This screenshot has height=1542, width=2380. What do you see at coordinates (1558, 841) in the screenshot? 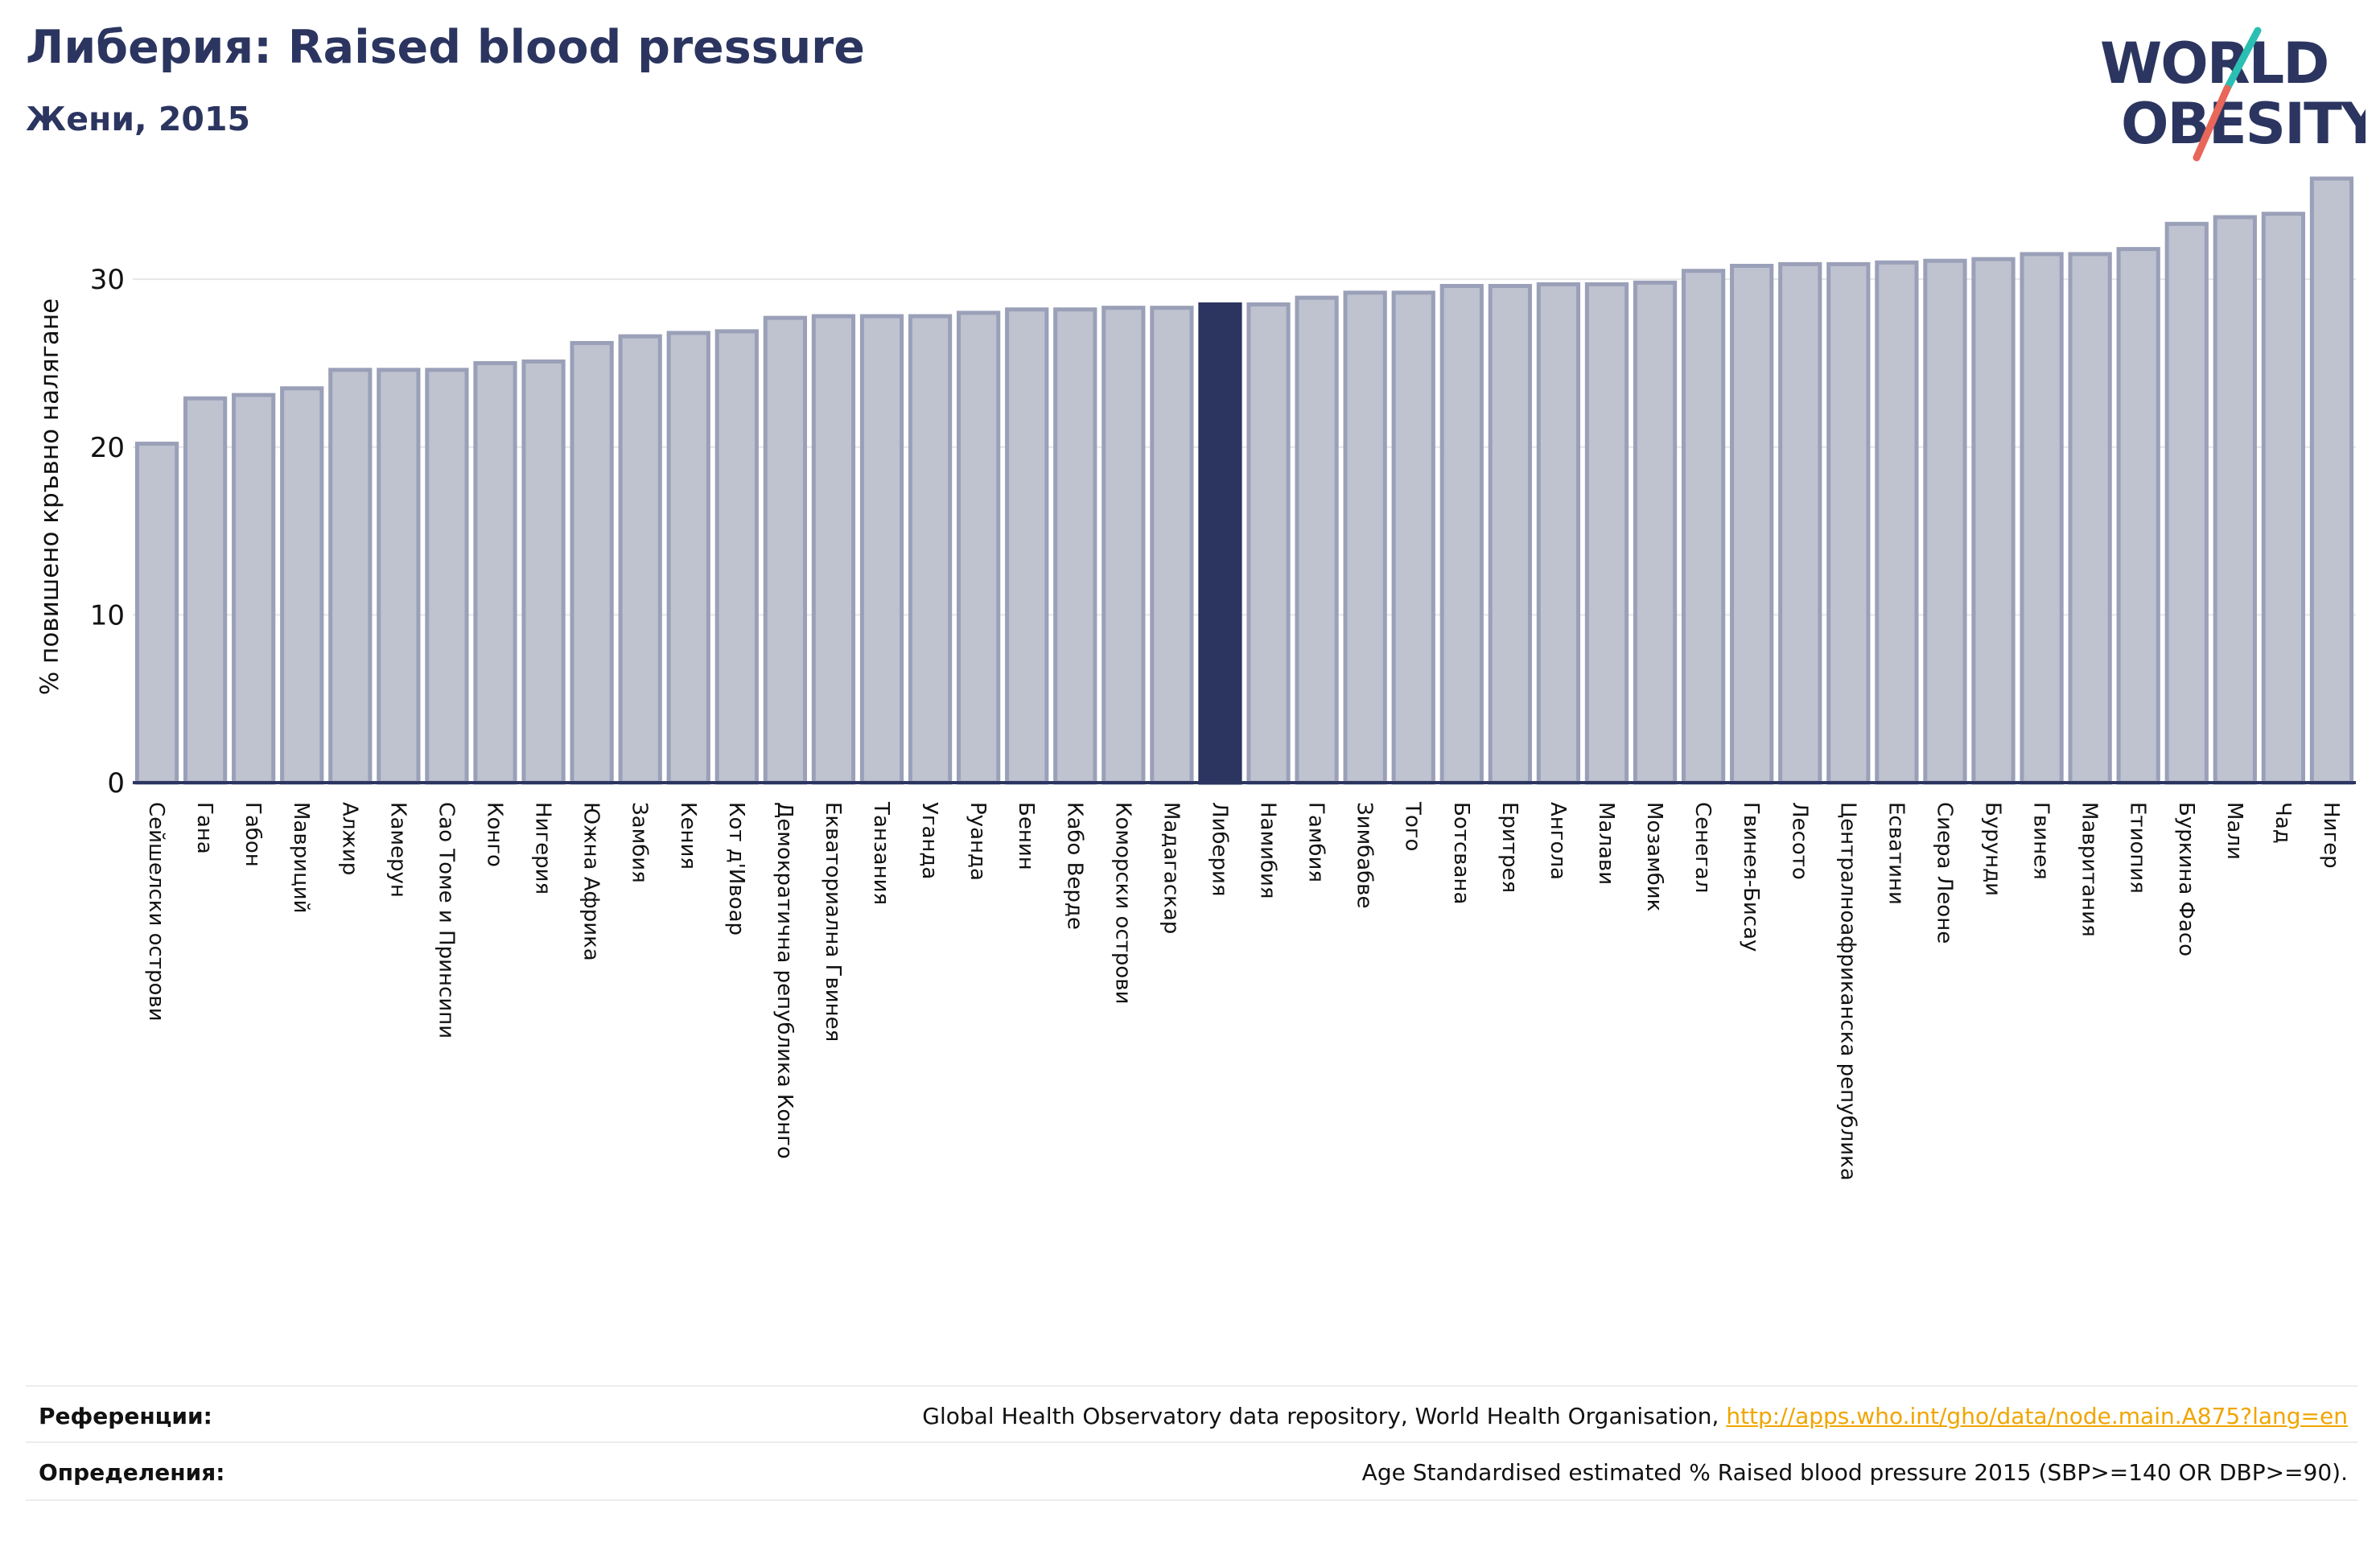
I see `x-tick-label: Ангола` at bounding box center [1558, 841].